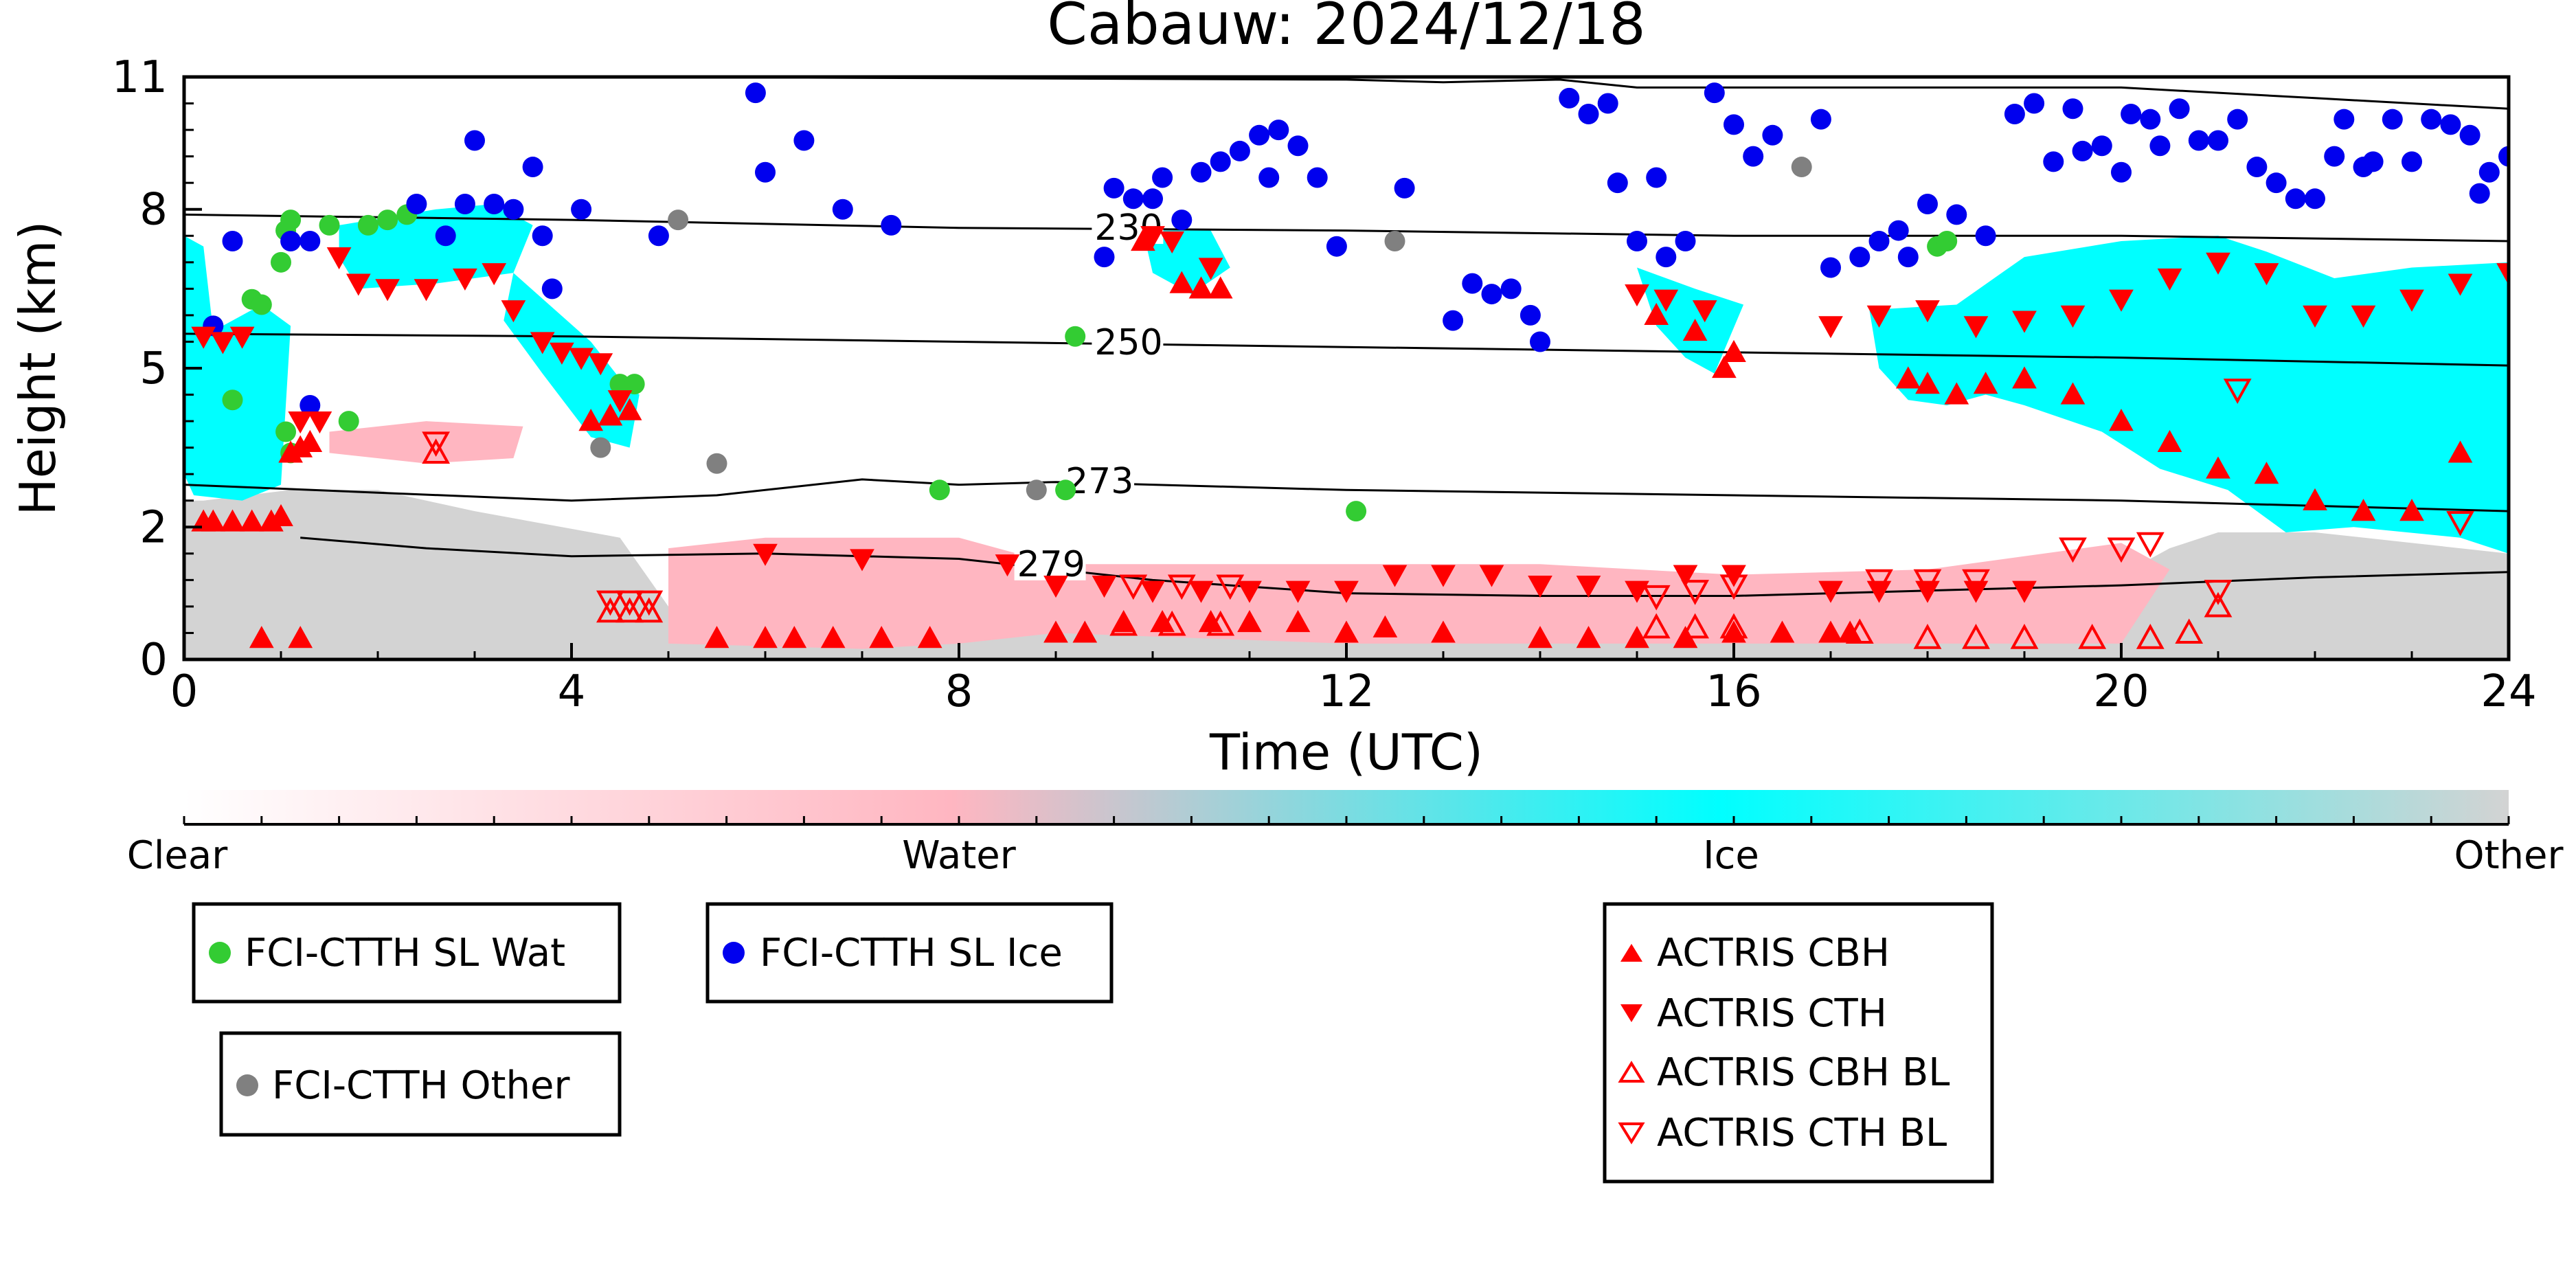  What do you see at coordinates (2509, 855) in the screenshot?
I see `colorbar-label-other: Other` at bounding box center [2509, 855].